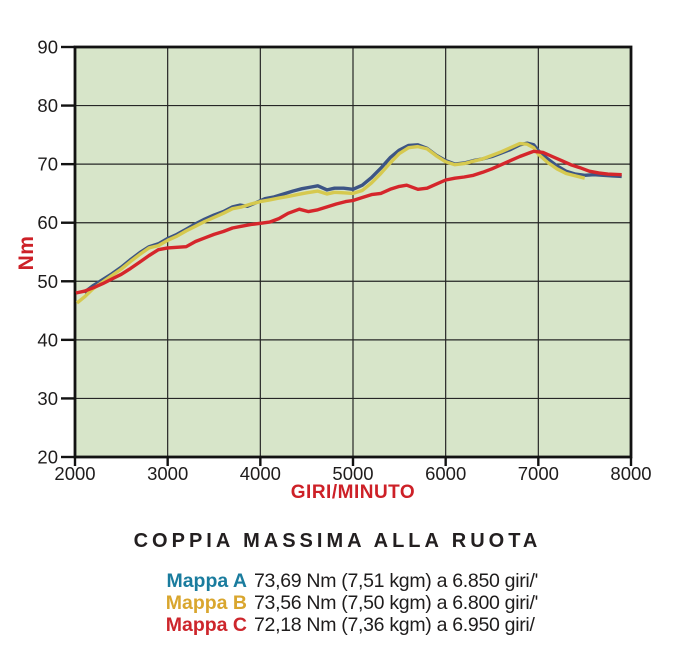 This screenshot has height=662, width=675. Describe the element at coordinates (630, 473) in the screenshot. I see `x-tick-label: 8000` at that location.